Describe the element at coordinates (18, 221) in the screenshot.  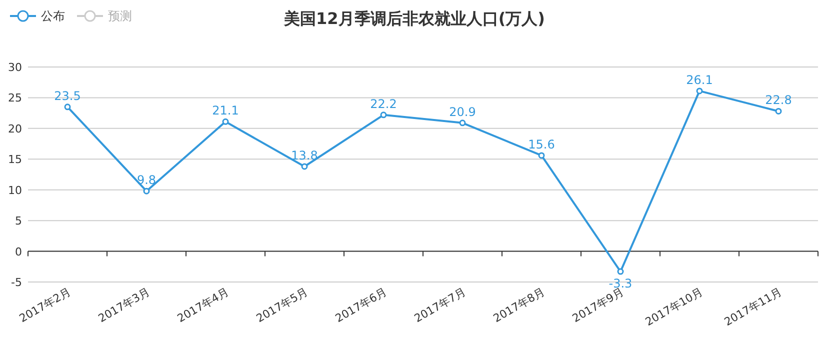
I see `y-tick-label: 5` at that location.